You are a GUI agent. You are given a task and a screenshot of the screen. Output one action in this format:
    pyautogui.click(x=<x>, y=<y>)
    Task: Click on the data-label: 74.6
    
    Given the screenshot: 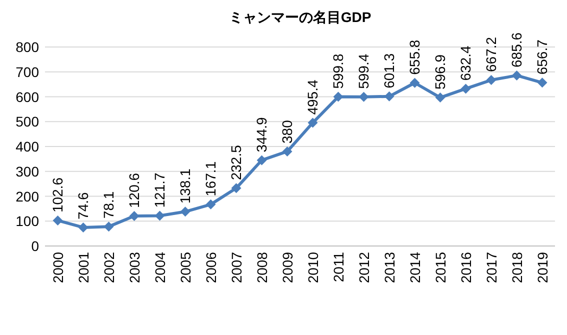 What is the action you would take?
    pyautogui.click(x=83, y=206)
    